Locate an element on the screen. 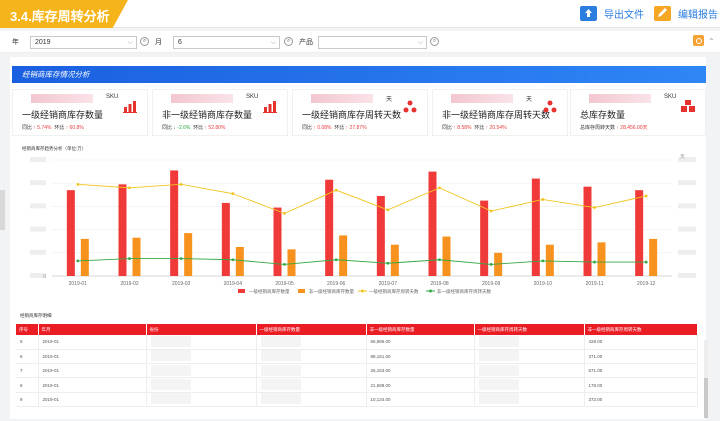 This screenshot has width=720, height=421. month-select: 6 ⌵ is located at coordinates (226, 42).